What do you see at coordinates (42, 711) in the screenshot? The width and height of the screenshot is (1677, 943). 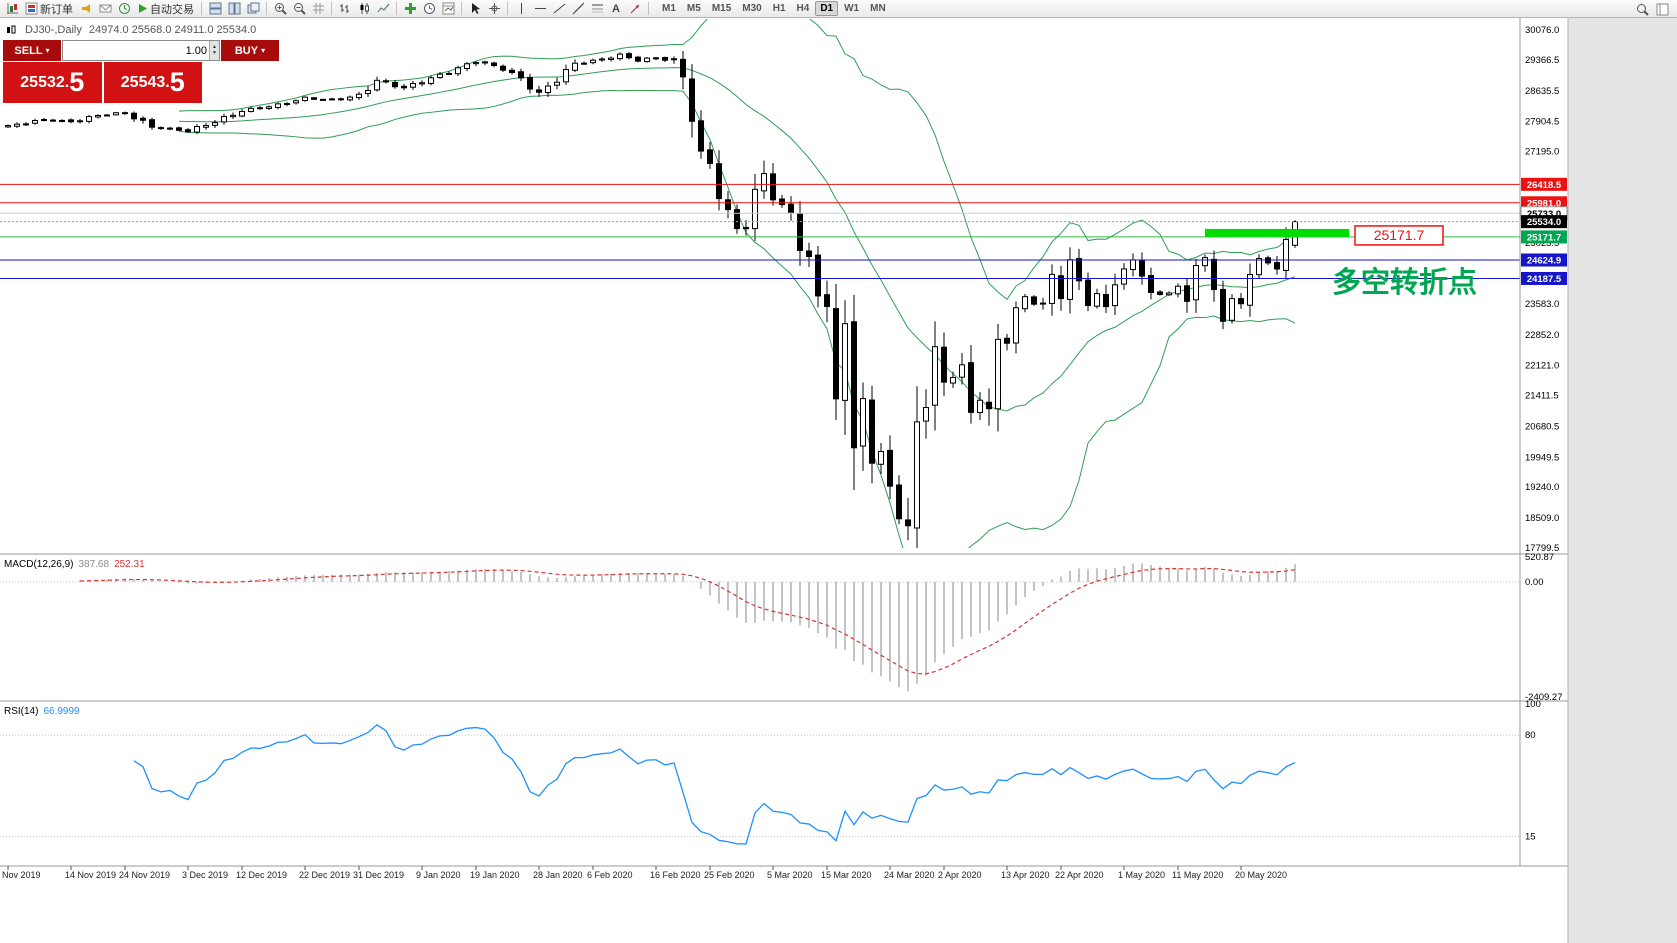 I see `rsi-panel-label: RSI(14) 66.9999` at bounding box center [42, 711].